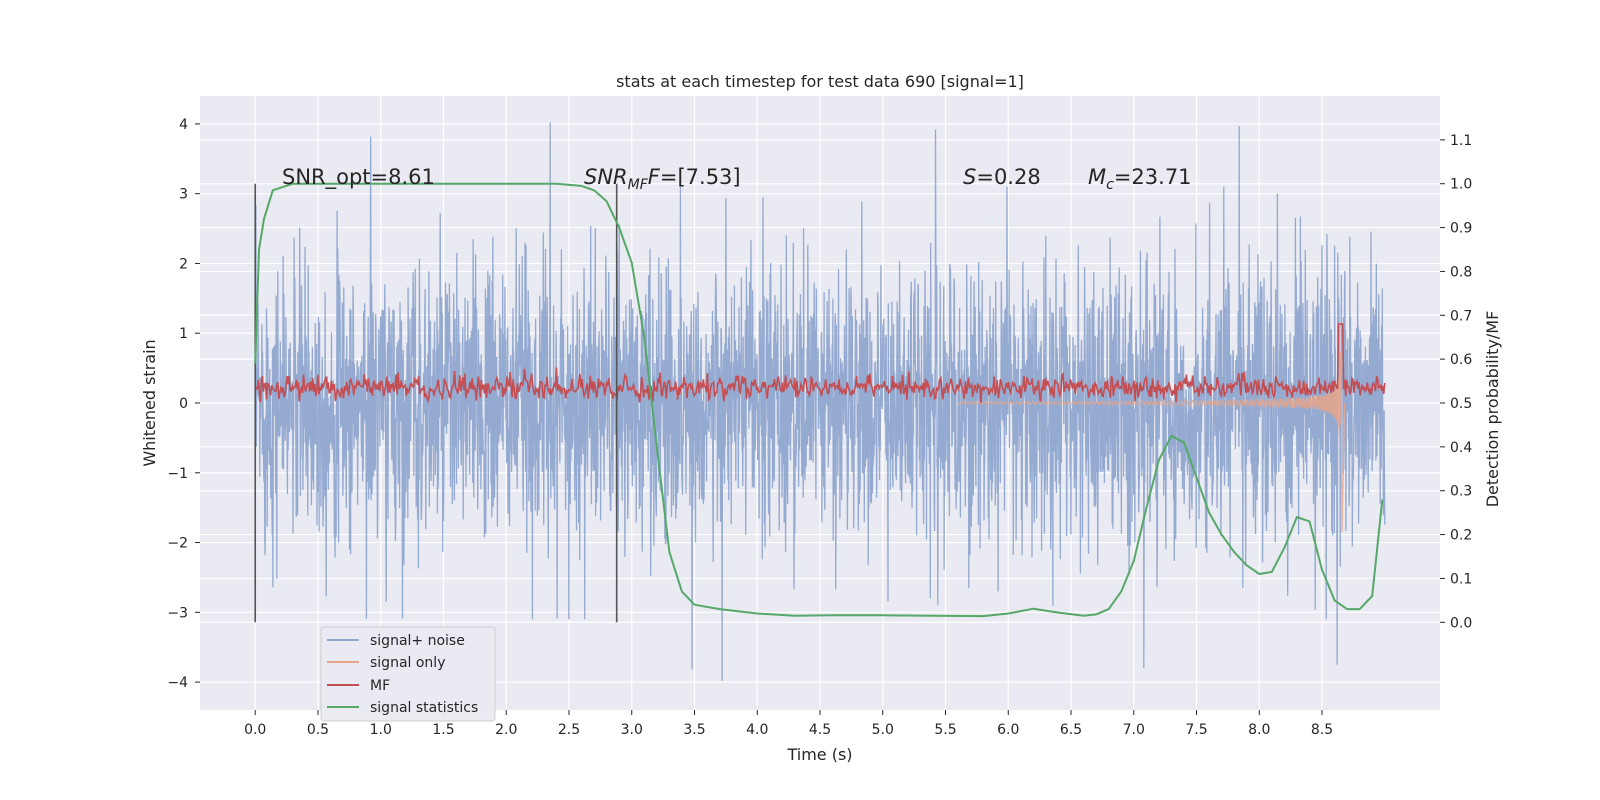  What do you see at coordinates (1071, 730) in the screenshot?
I see `x-tick-label: 6.5` at bounding box center [1071, 730].